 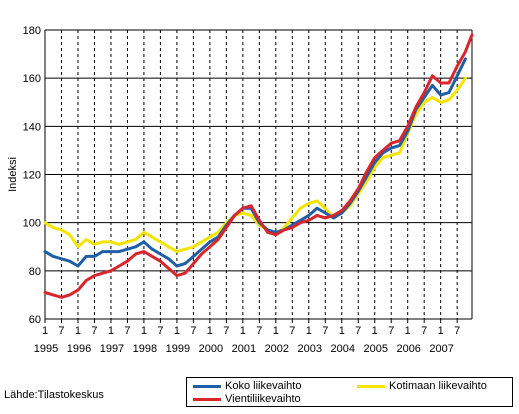 I want to click on x-year-label: 1999, so click(x=178, y=349).